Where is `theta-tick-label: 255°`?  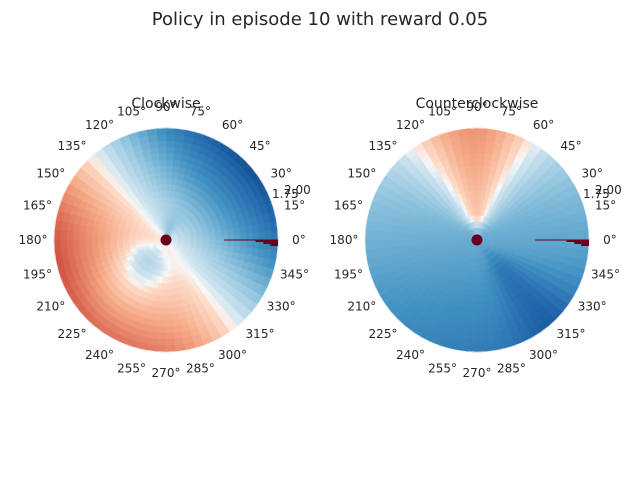
theta-tick-label: 255° is located at coordinates (131, 369).